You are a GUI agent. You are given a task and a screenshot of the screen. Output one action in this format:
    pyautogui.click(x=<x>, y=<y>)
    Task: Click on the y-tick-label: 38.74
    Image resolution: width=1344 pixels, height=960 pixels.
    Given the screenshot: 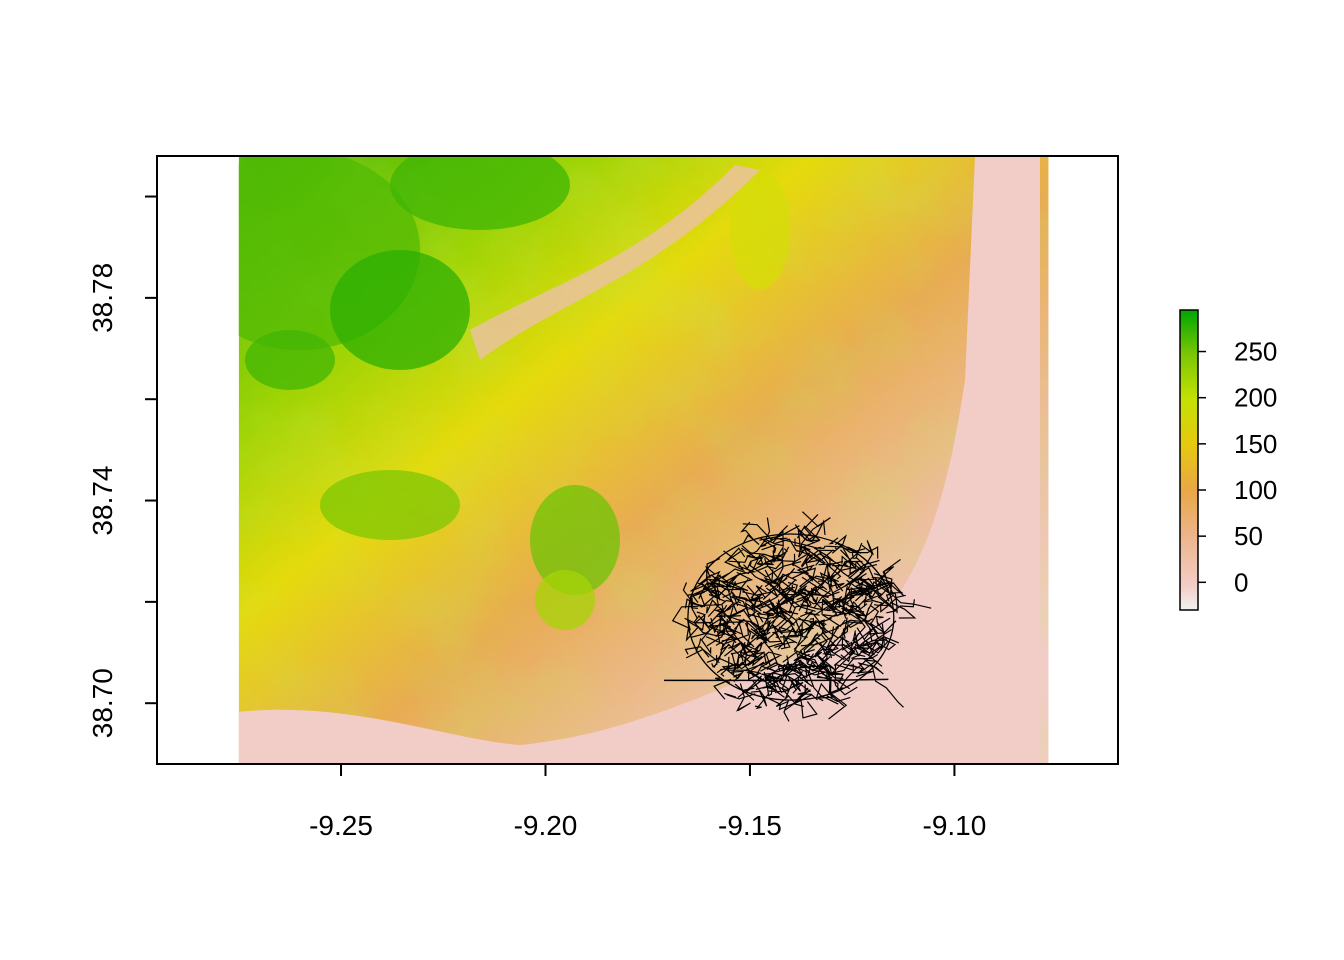 What is the action you would take?
    pyautogui.click(x=102, y=500)
    